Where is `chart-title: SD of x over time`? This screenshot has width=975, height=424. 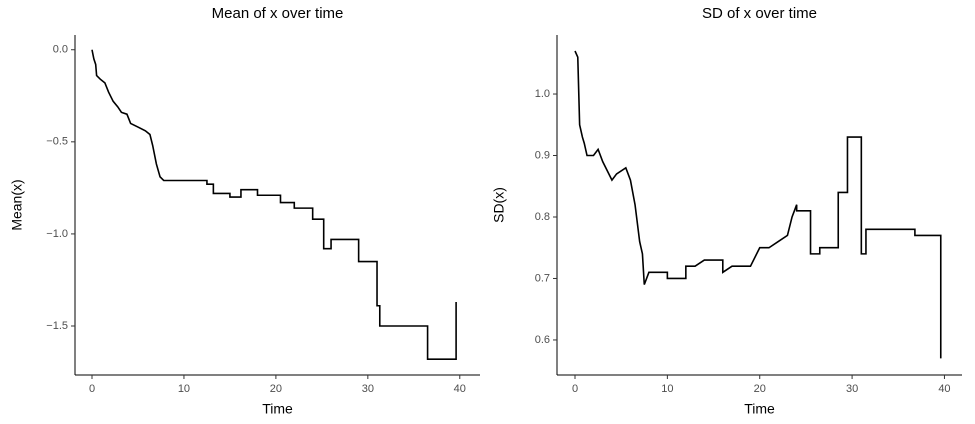
chart-title: SD of x over time is located at coordinates (759, 13).